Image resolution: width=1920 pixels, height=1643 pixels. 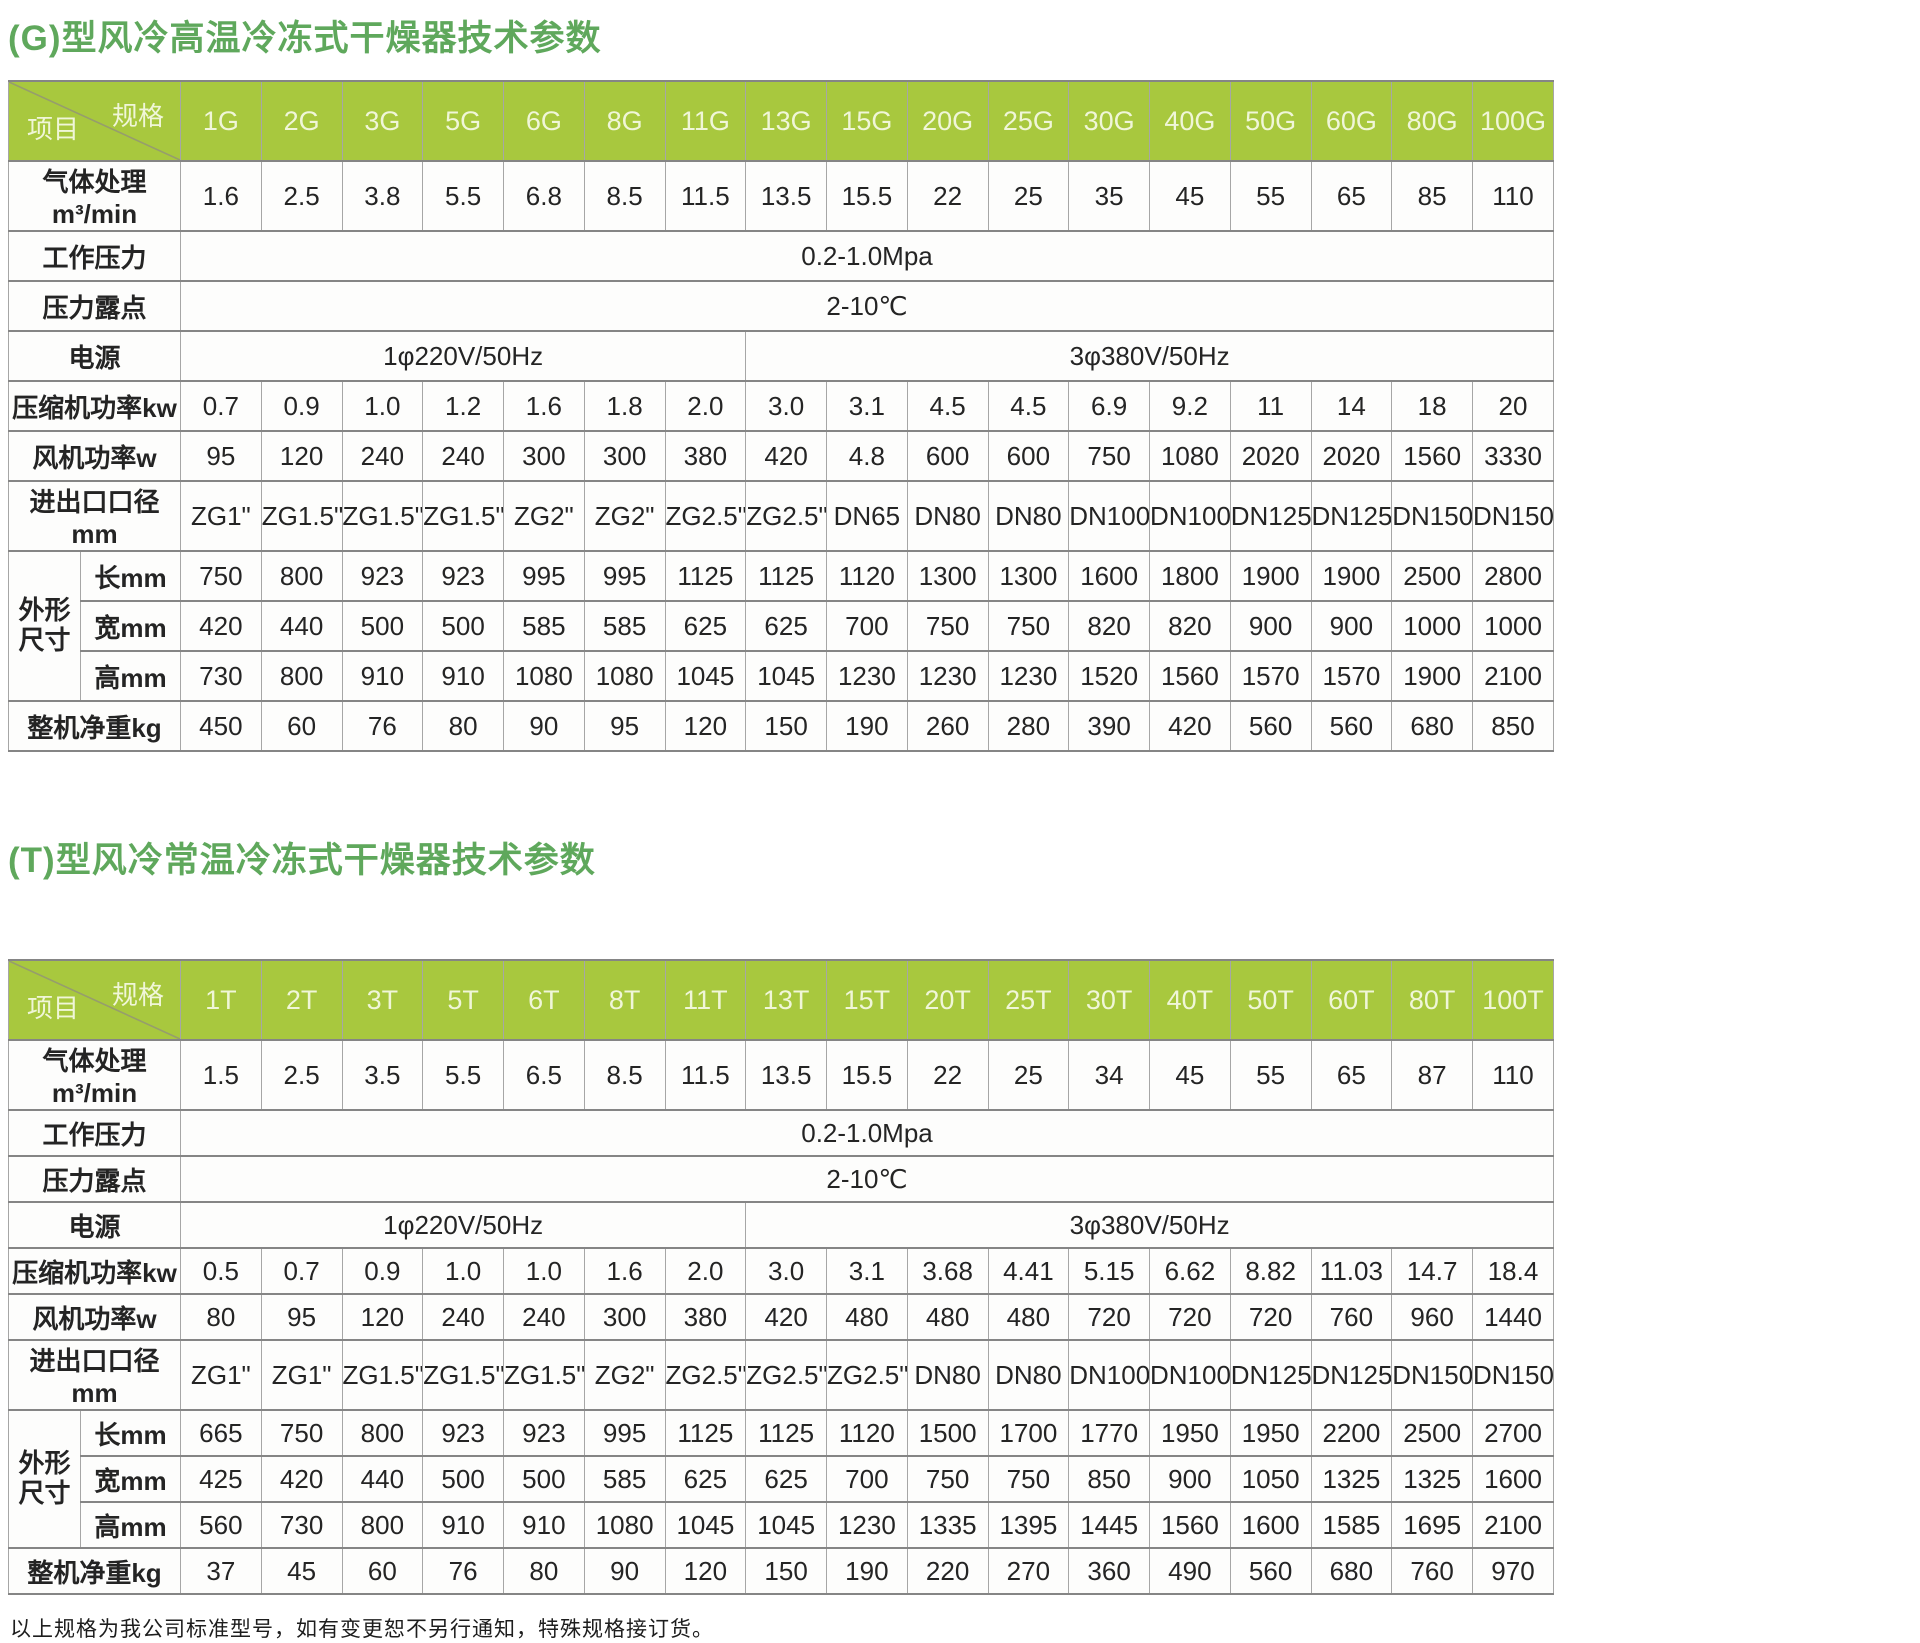 I want to click on spec-cell: 5.15, so click(x=1109, y=1271).